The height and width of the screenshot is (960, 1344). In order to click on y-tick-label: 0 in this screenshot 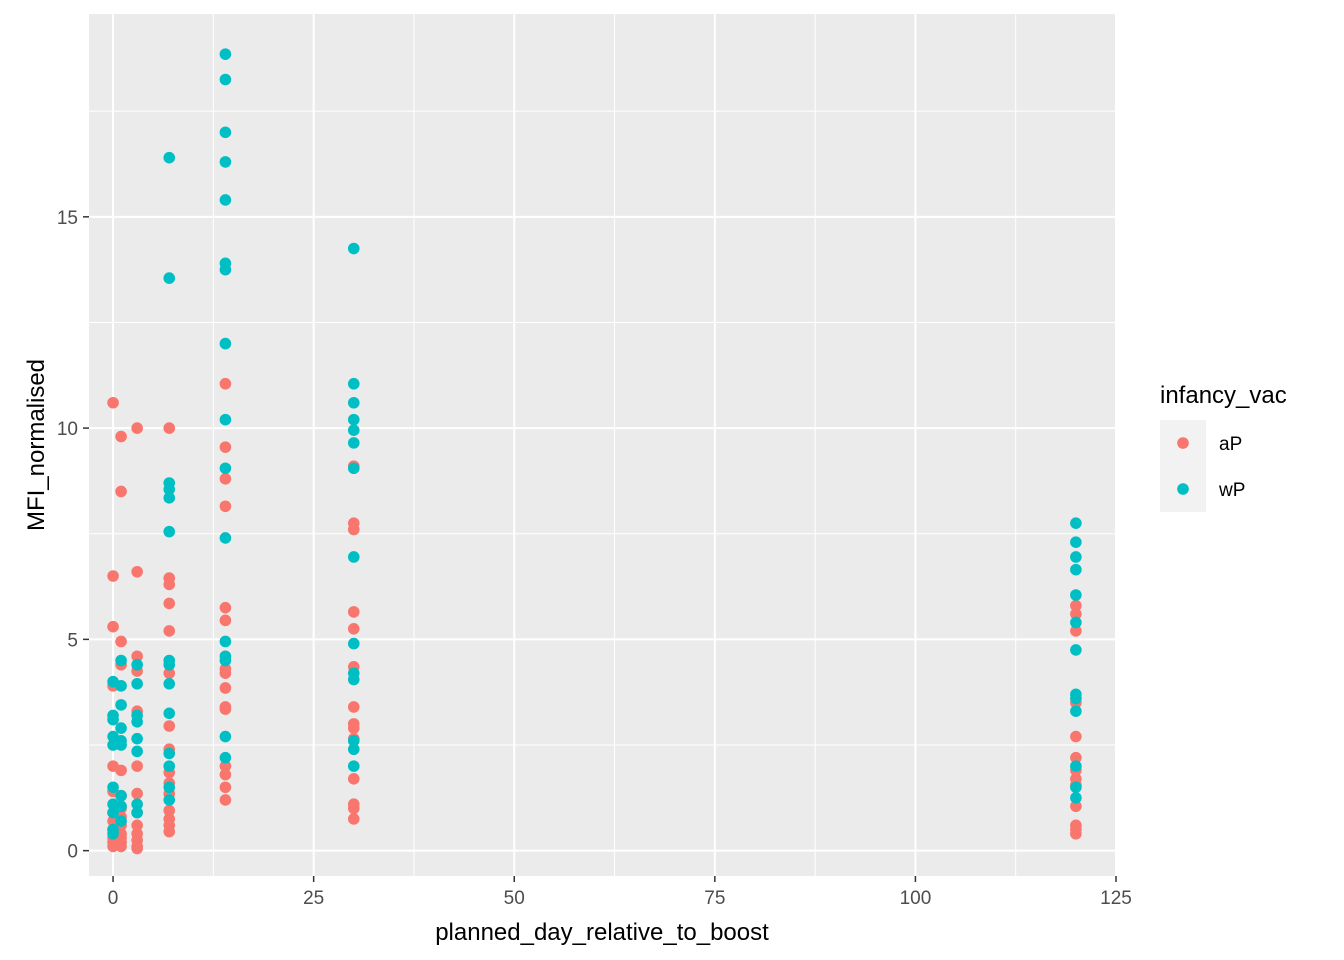, I will do `click(72, 852)`.